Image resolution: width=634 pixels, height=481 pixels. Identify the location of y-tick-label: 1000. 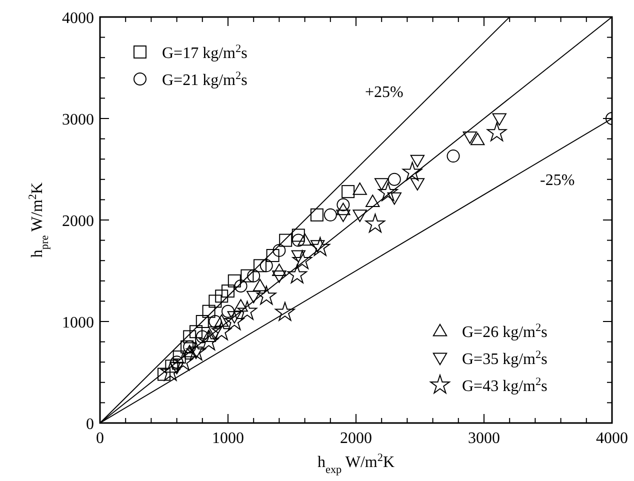
(78, 323).